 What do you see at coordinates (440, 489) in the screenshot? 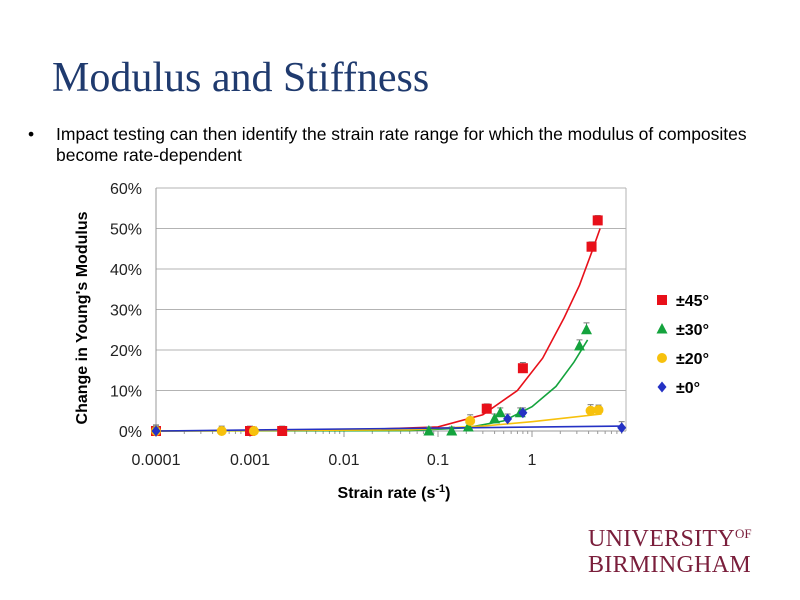
I see `x-axis-title-superscript: -1` at bounding box center [440, 489].